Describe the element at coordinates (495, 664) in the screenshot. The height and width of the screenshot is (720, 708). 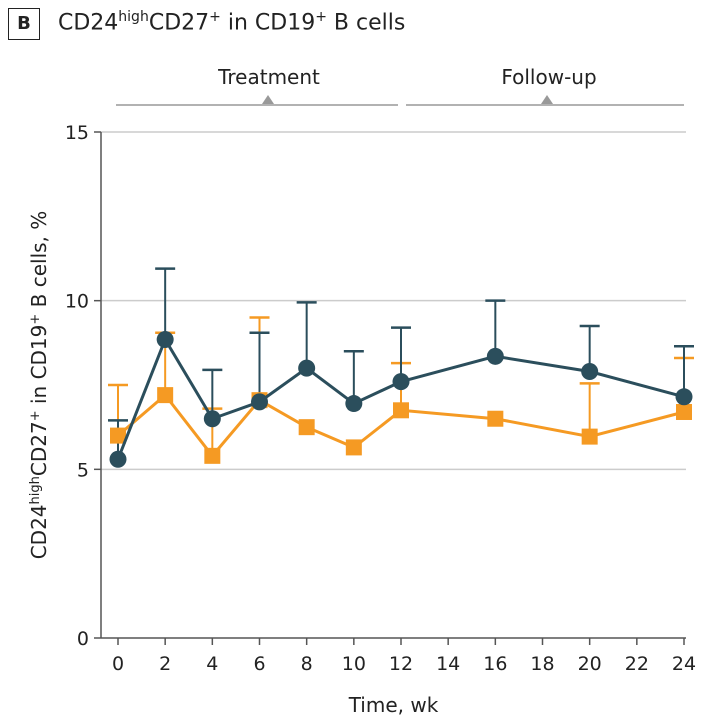
I see `x-tick-label: 16` at that location.